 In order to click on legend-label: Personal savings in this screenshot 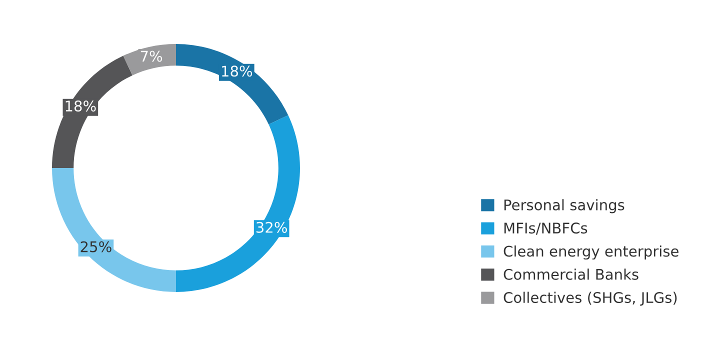, I will do `click(564, 206)`.